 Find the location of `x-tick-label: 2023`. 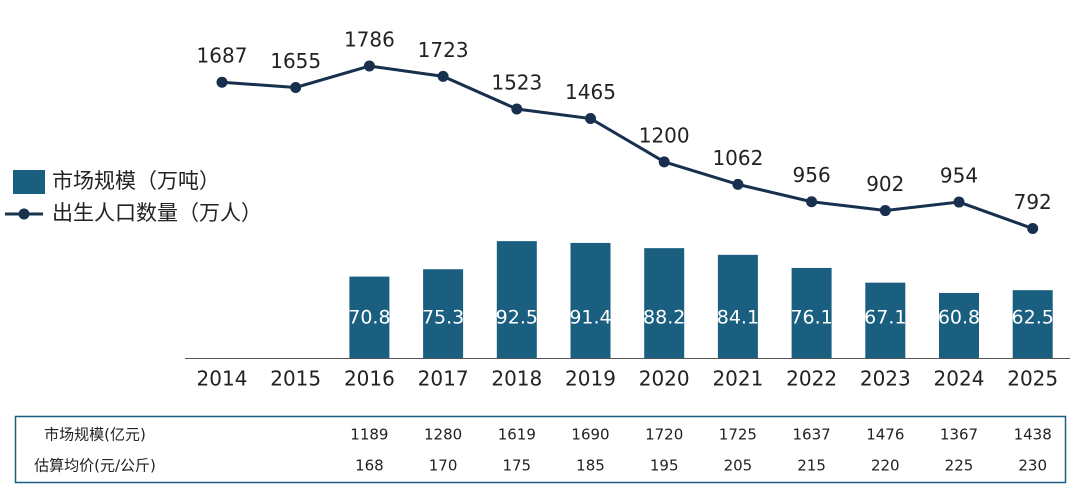

x-tick-label: 2023 is located at coordinates (885, 379).